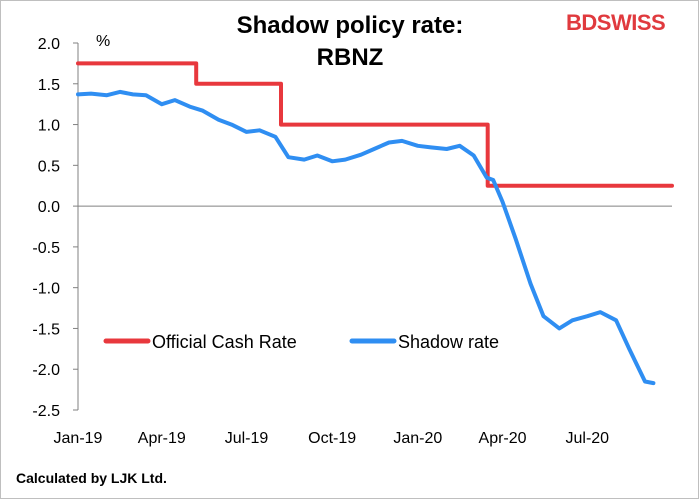 Image resolution: width=699 pixels, height=499 pixels. I want to click on x-tick-label: Jan-19, so click(78, 438).